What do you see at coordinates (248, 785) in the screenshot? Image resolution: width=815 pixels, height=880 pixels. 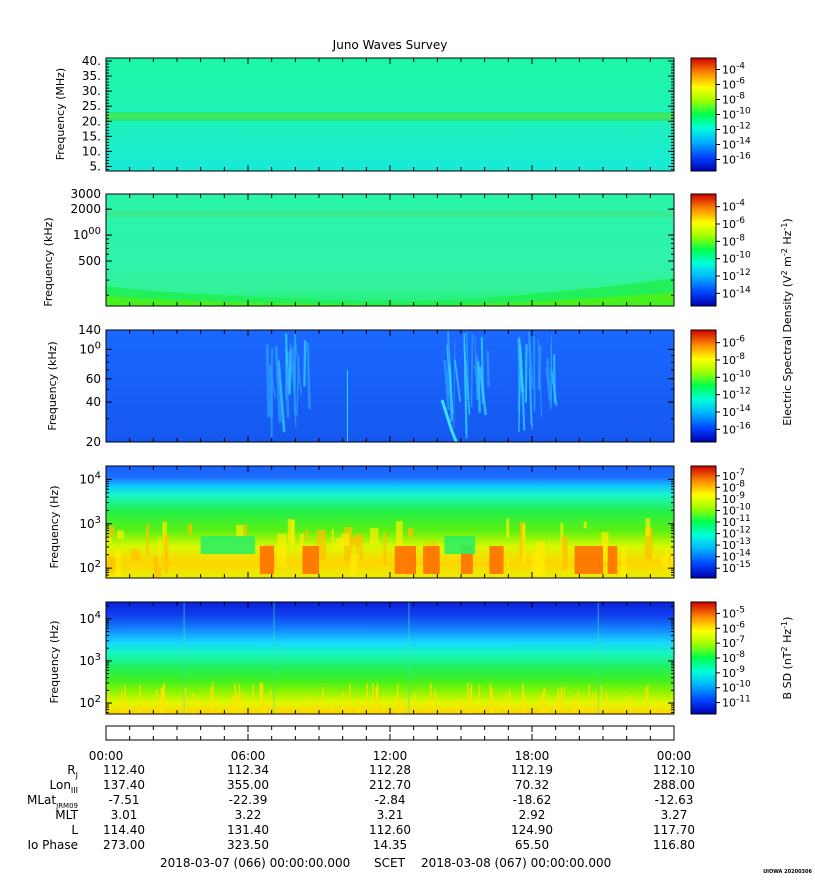 I see `ephemeris-value: 355.00` at bounding box center [248, 785].